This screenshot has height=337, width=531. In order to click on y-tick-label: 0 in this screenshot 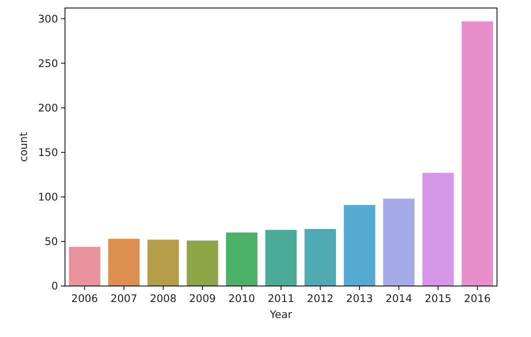, I will do `click(54, 286)`.